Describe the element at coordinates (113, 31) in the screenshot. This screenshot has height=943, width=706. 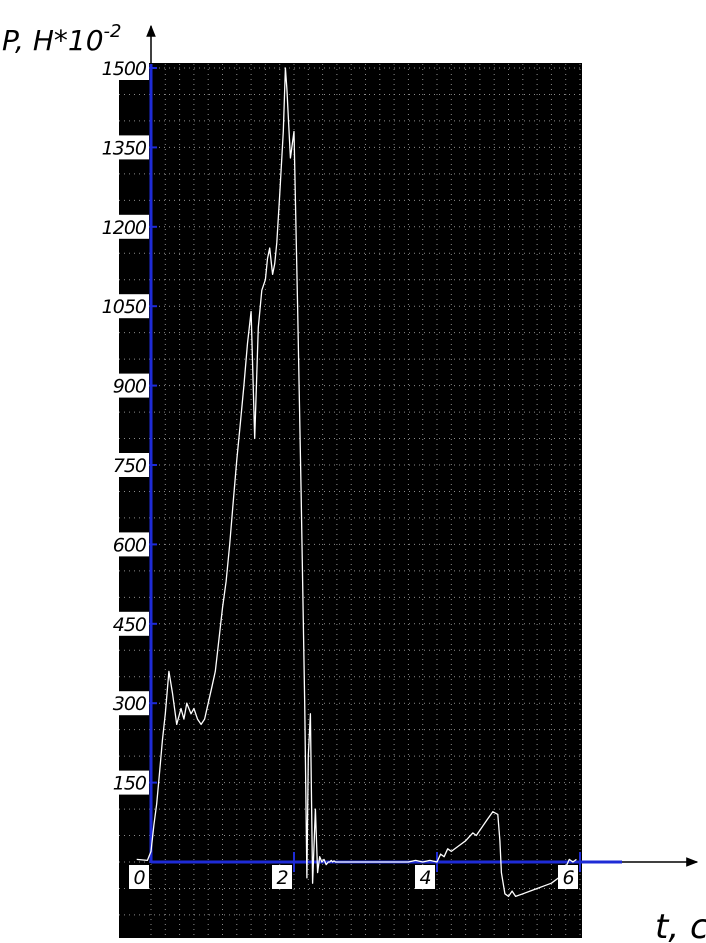
I see `y-axis-label-exponent: -2` at that location.